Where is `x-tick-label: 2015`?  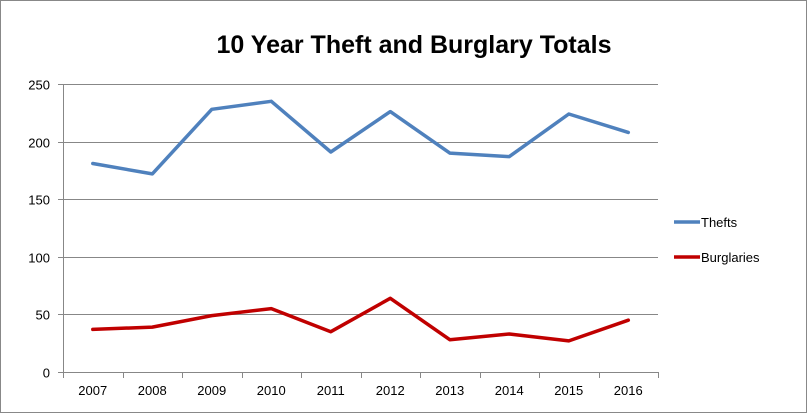 x-tick-label: 2015 is located at coordinates (568, 390).